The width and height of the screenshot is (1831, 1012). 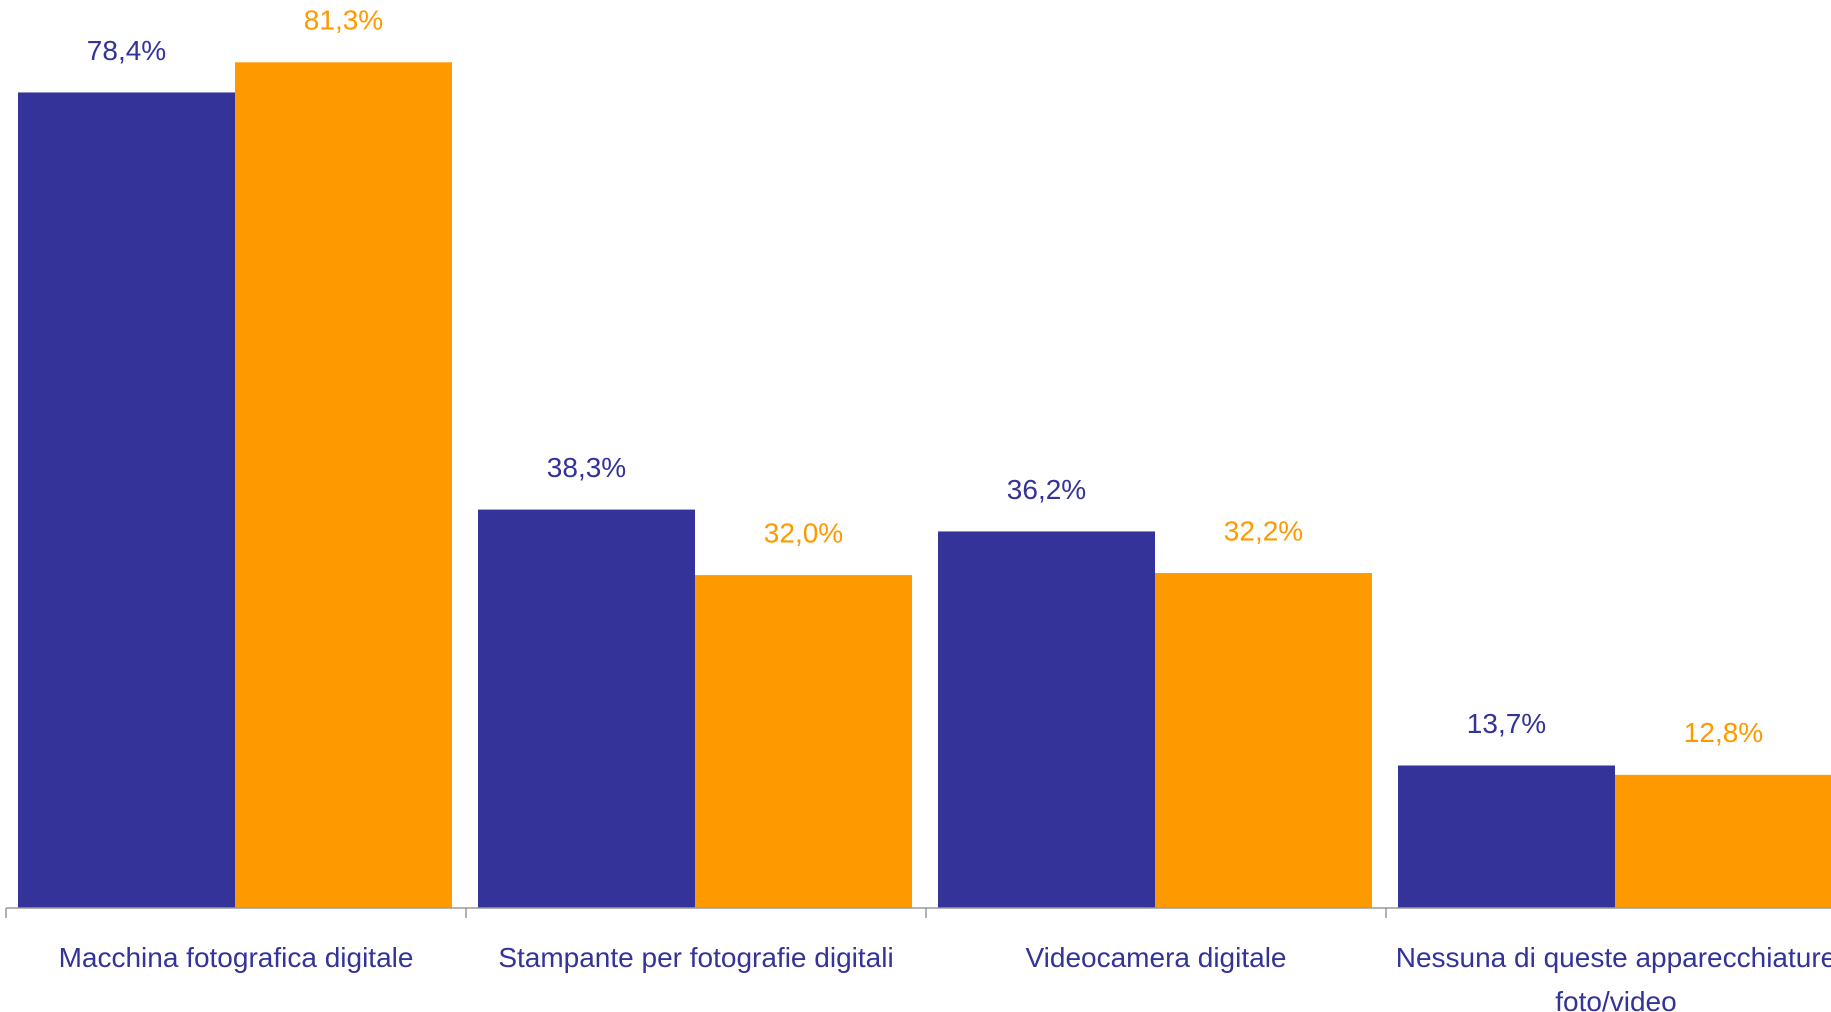 I want to click on value-label: 32,0%, so click(x=803, y=533).